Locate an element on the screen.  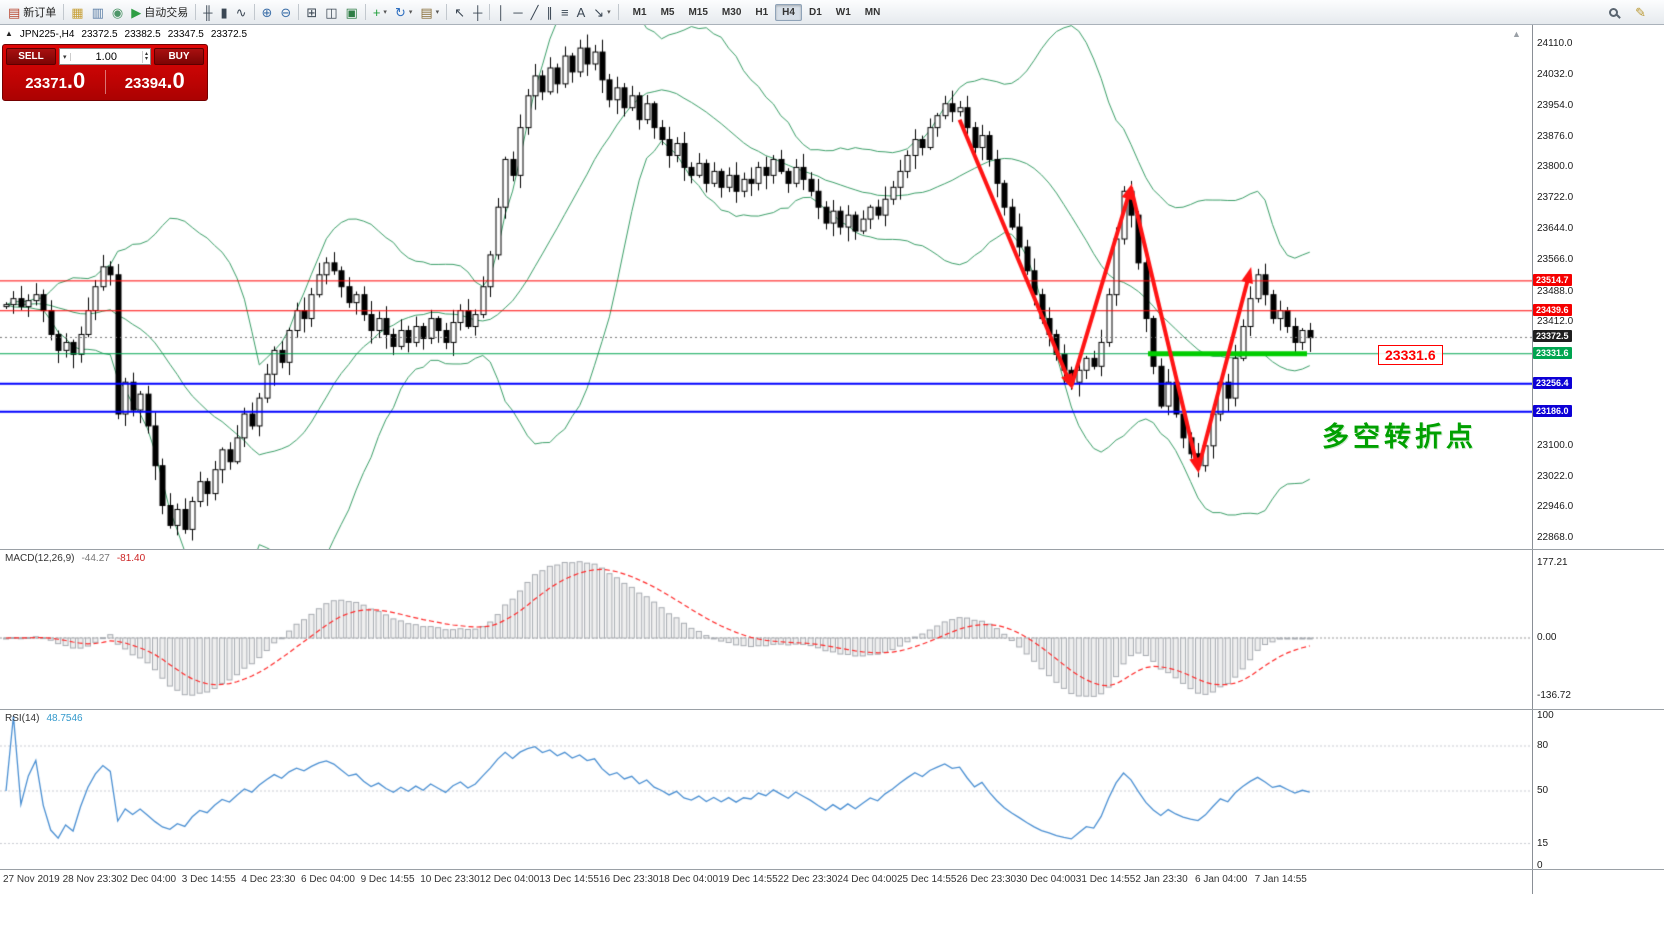
time-axis-label: 25 Dec 14:55 is located at coordinates (927, 879).